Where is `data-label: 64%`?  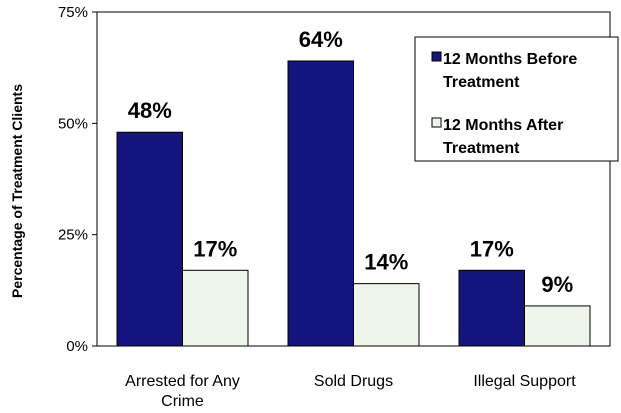
data-label: 64% is located at coordinates (321, 39).